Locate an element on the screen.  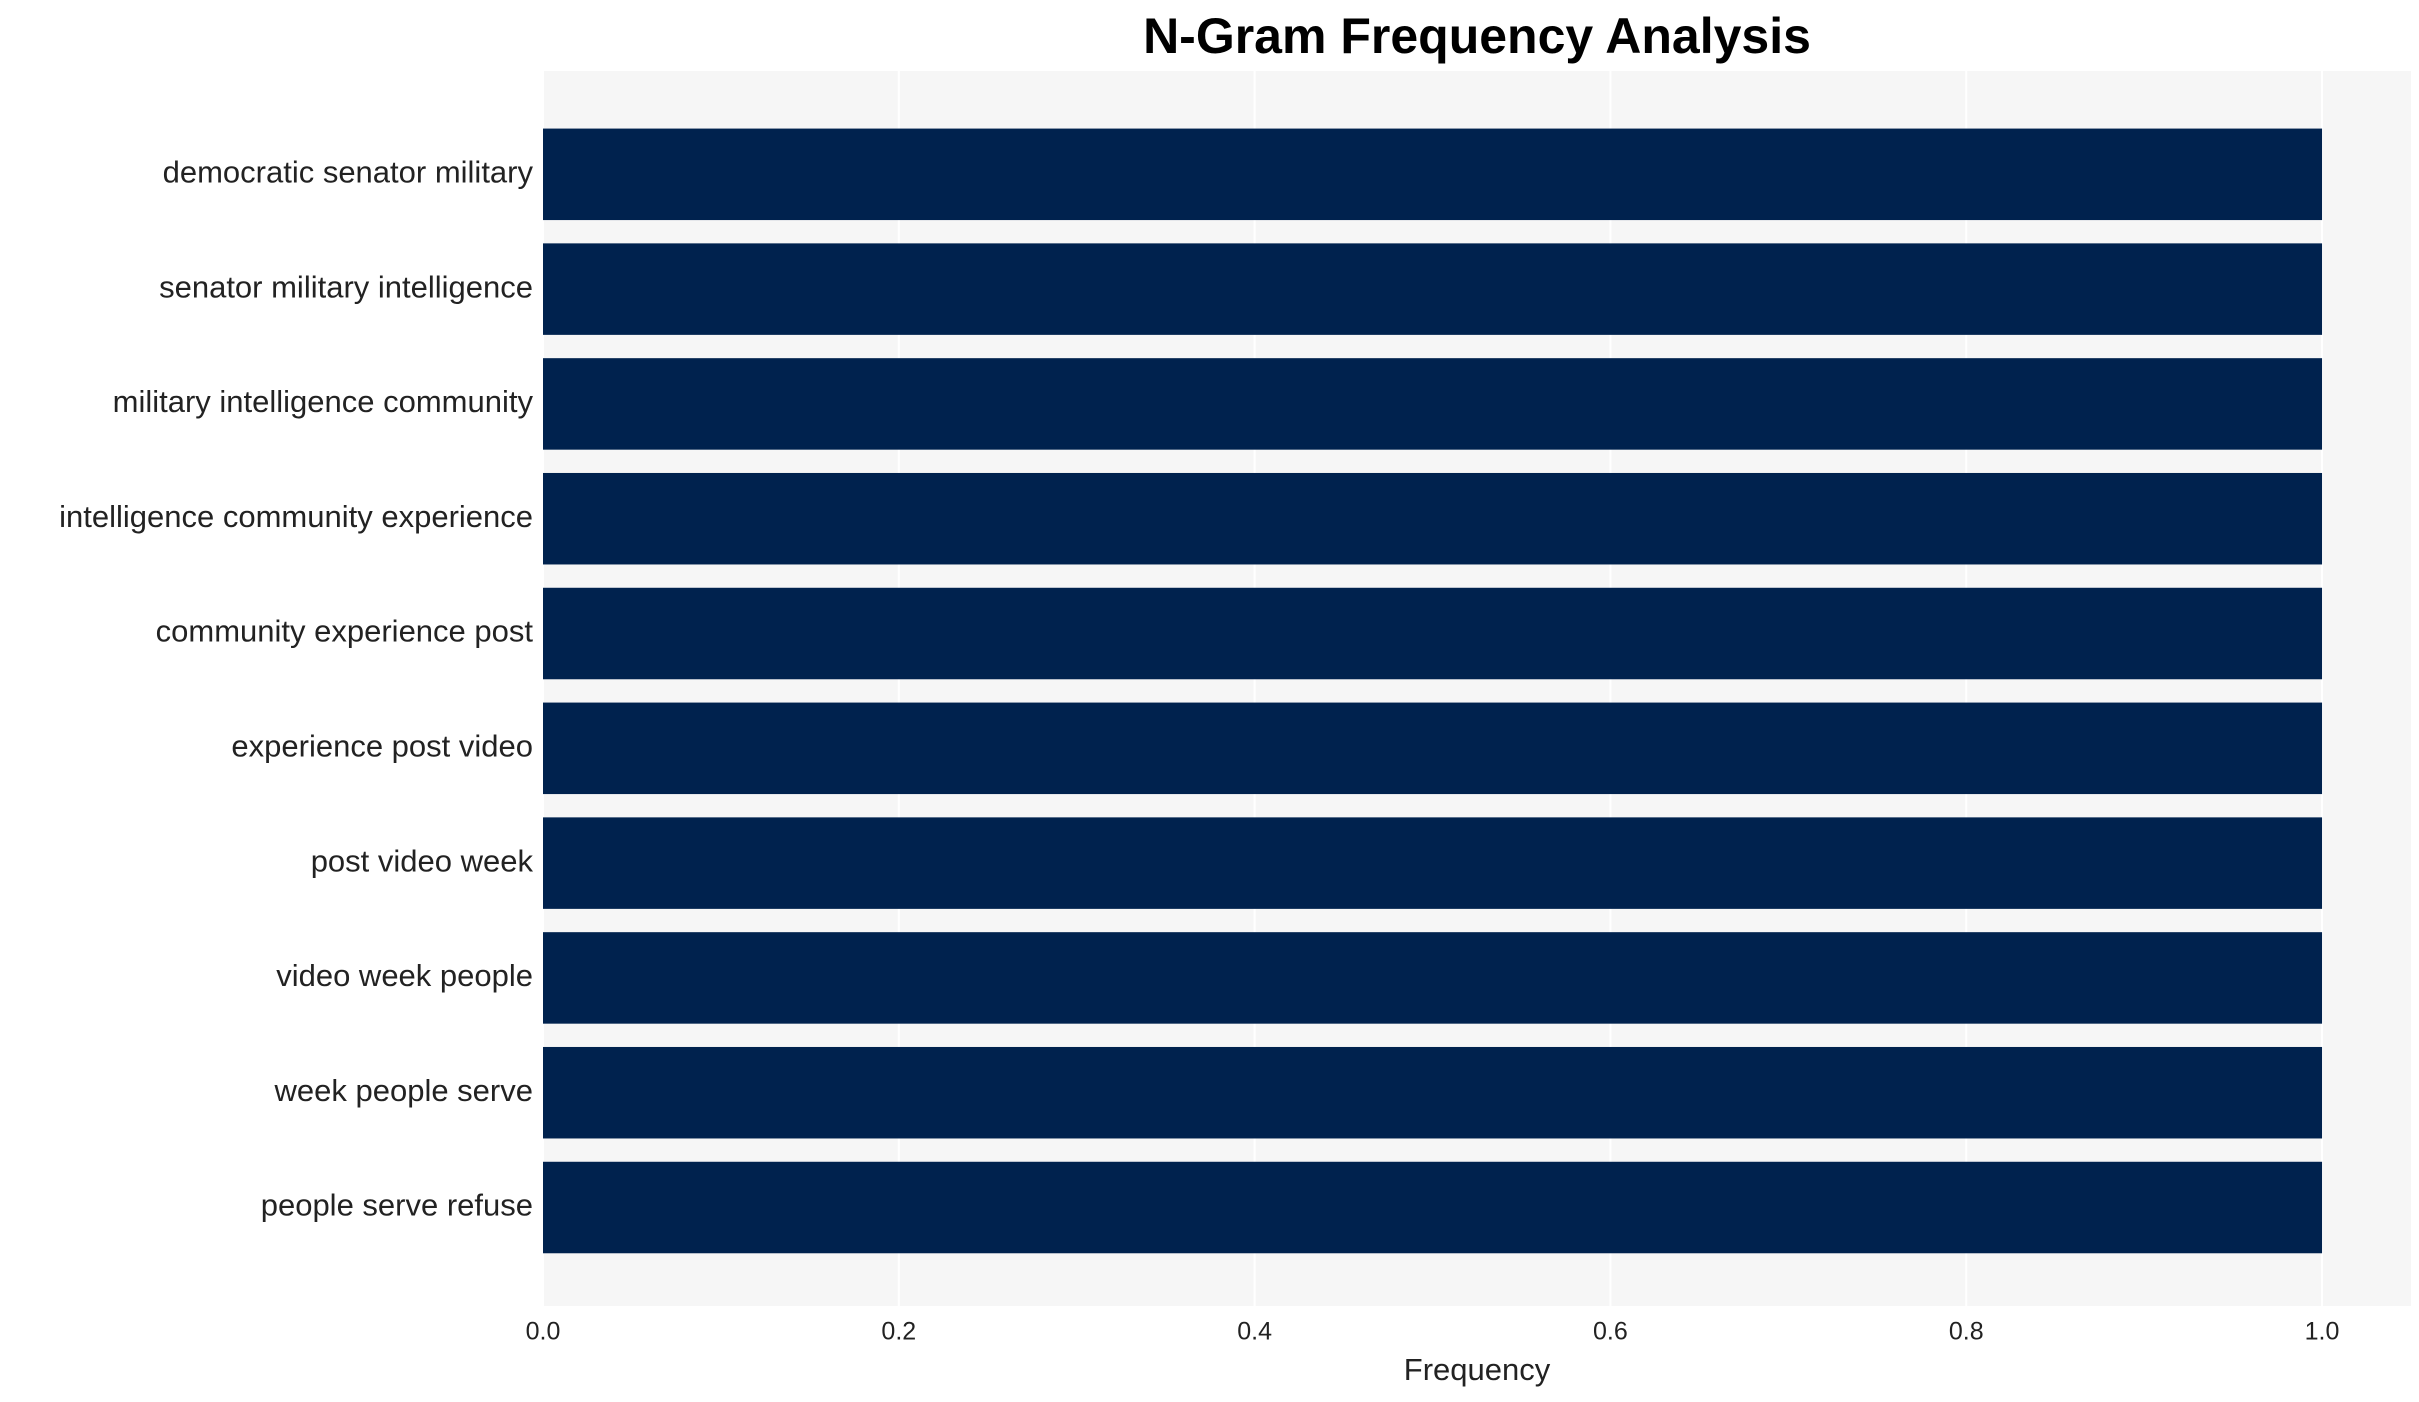
x-axis-label: Frequency is located at coordinates (1477, 1369).